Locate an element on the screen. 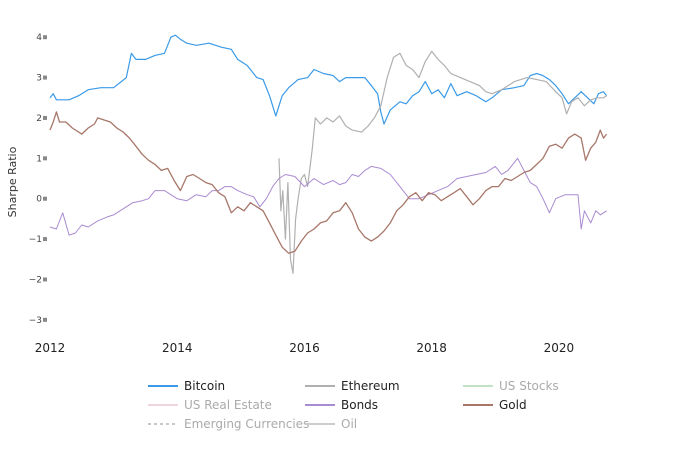 The width and height of the screenshot is (700, 450). x-axis-ticks: 2012 2014 2016 2018 2020 is located at coordinates (304, 348).